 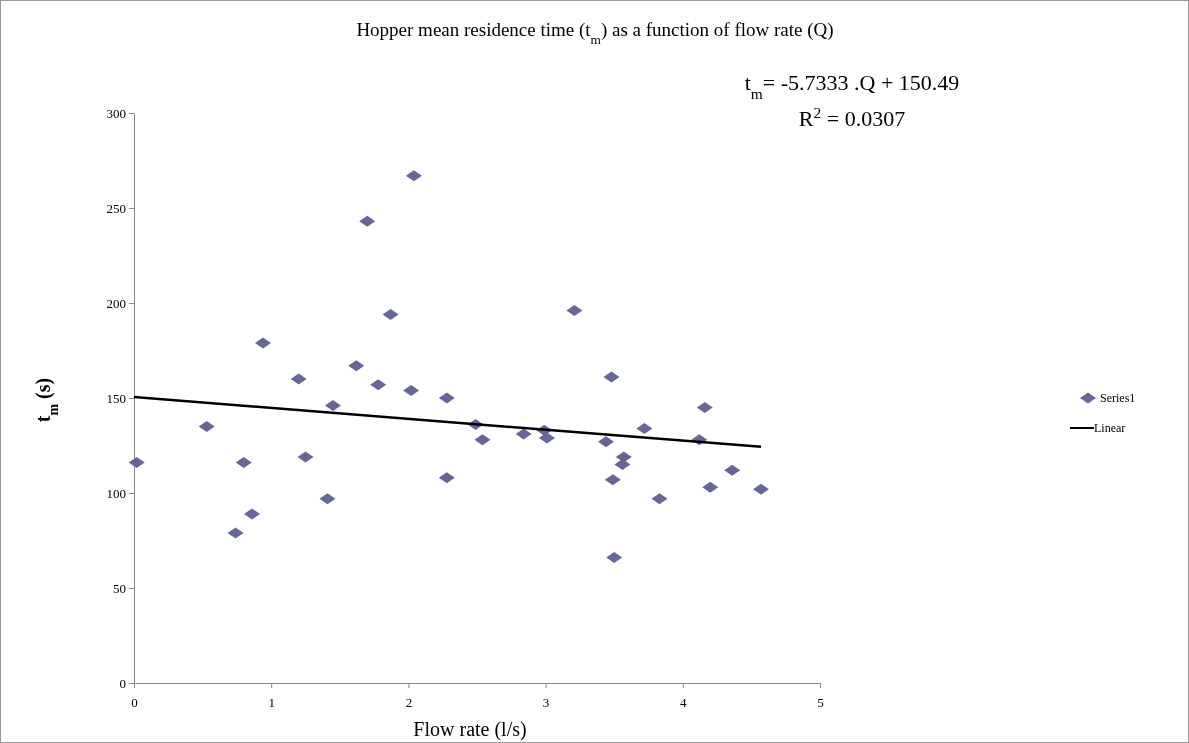 What do you see at coordinates (595, 33) in the screenshot?
I see `chart-title: Hopper mean residence time (t$_{m}$) as a function of flow rate (Q)` at bounding box center [595, 33].